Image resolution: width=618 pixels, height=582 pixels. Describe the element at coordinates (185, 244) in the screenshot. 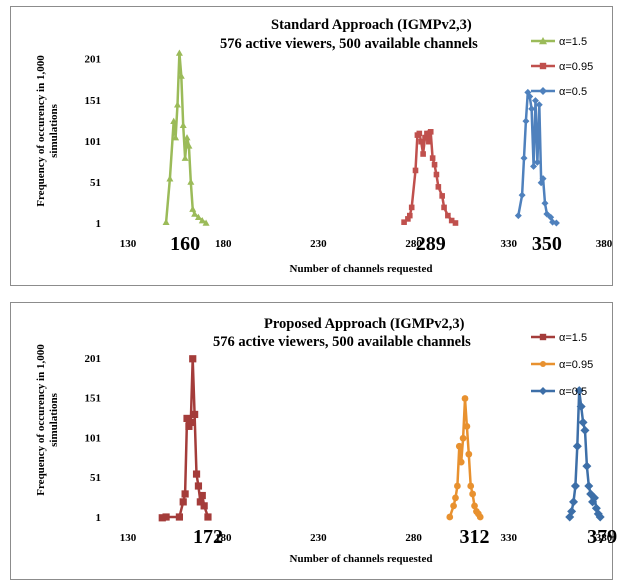

I see `peak-annotation: 160` at that location.